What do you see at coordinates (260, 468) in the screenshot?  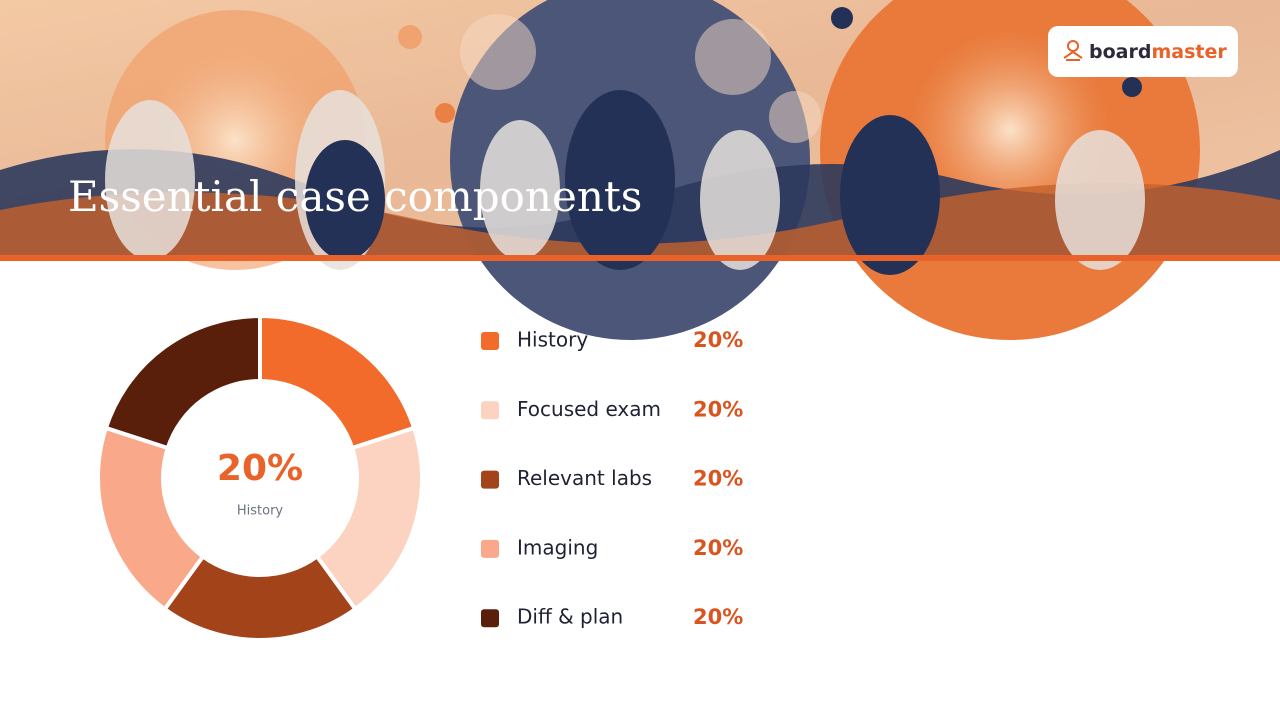 I see `center-value: 20%` at bounding box center [260, 468].